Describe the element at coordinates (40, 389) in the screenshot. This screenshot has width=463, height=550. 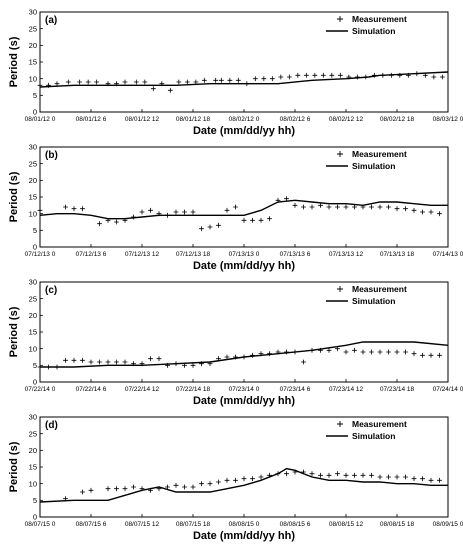
I see `x-tick-label: 07/22/14 0` at that location.